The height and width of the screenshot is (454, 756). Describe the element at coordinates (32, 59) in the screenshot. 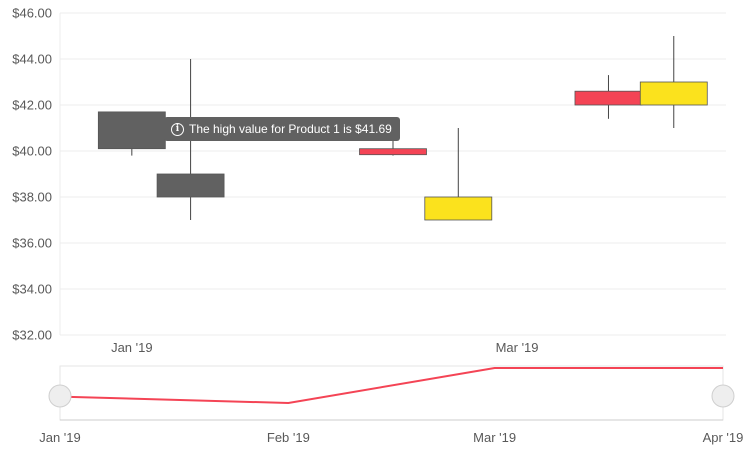

I see `y-tick-label: $44.00` at that location.